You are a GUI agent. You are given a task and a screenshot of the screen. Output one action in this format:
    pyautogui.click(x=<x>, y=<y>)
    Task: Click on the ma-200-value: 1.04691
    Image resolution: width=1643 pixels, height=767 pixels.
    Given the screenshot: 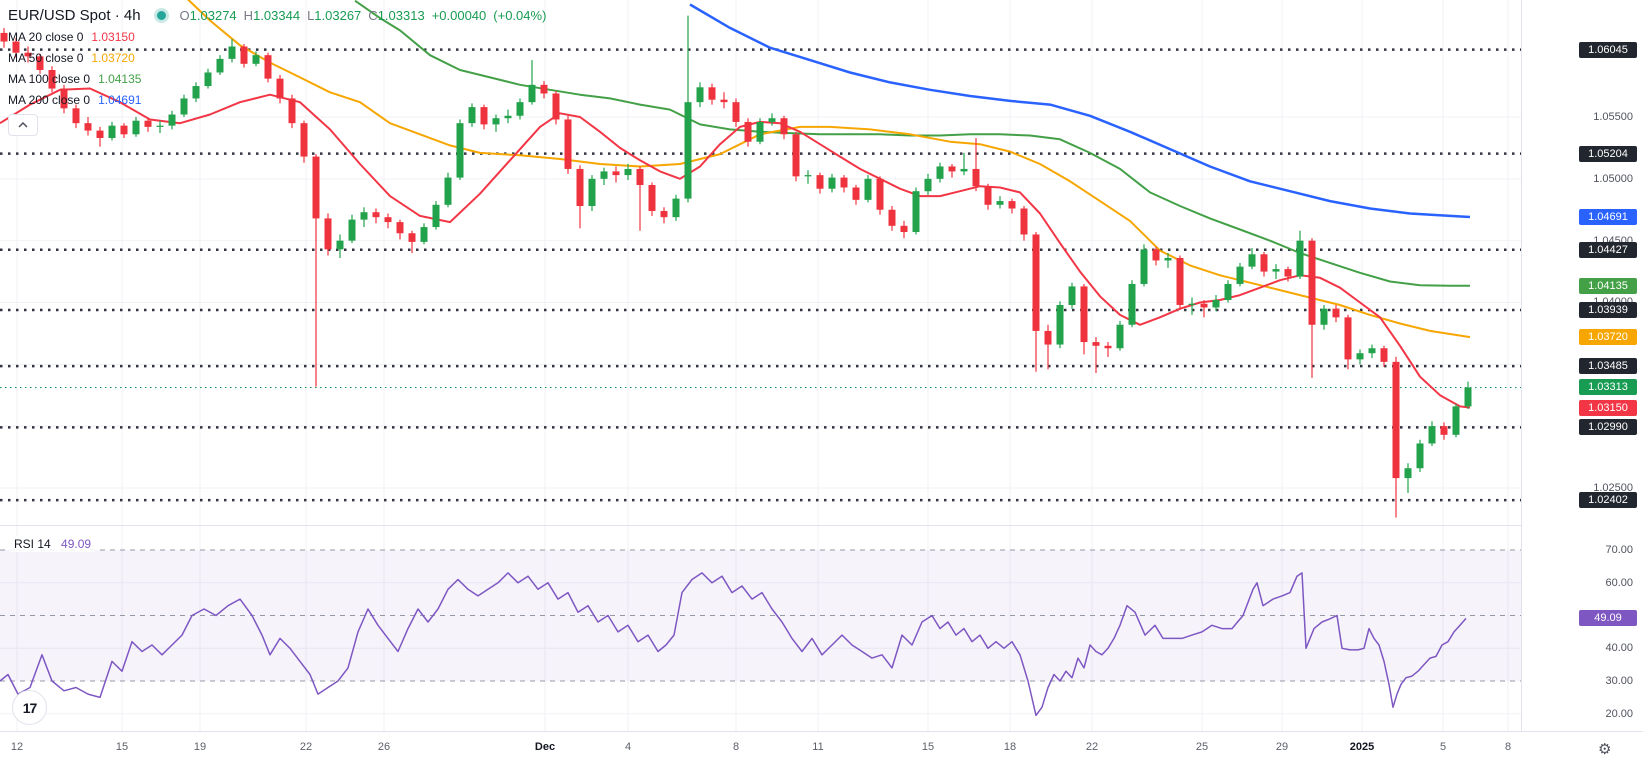 What is the action you would take?
    pyautogui.click(x=120, y=99)
    